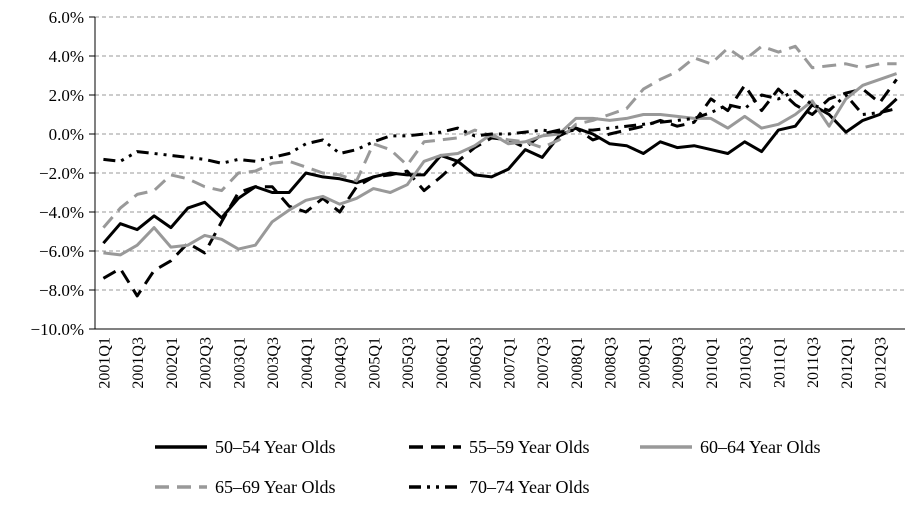 This screenshot has width=906, height=507. Describe the element at coordinates (61, 212) in the screenshot. I see `y-tick-label: −4.0%` at that location.